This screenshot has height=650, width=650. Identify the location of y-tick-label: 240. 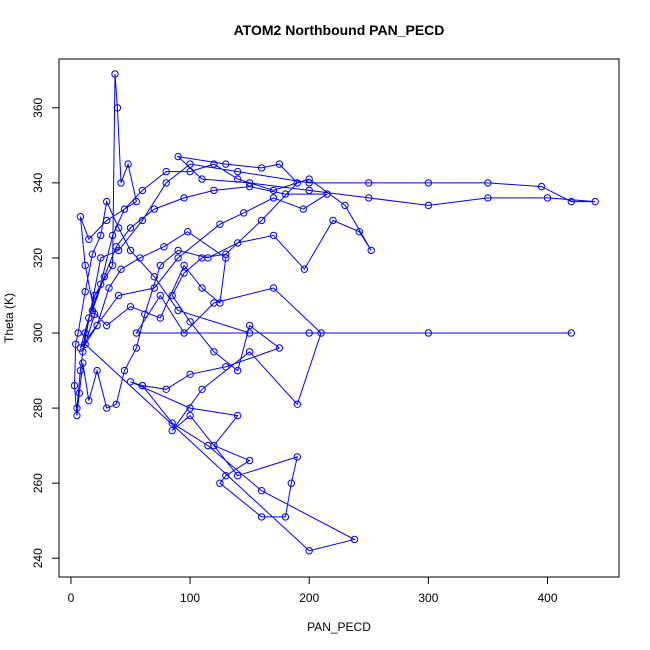
(38, 558).